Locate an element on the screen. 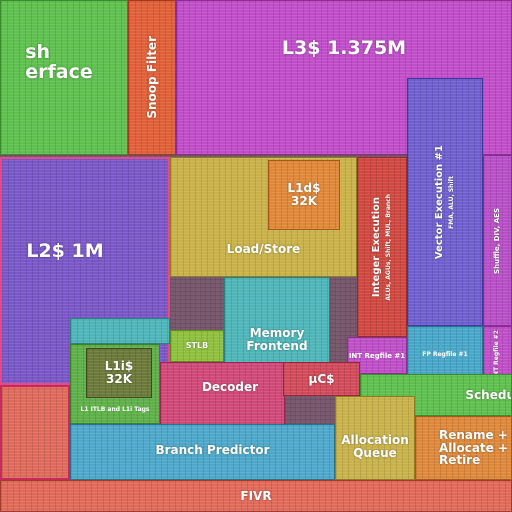 The width and height of the screenshot is (512, 512). allocation-queue-line2: Queue is located at coordinates (375, 453).